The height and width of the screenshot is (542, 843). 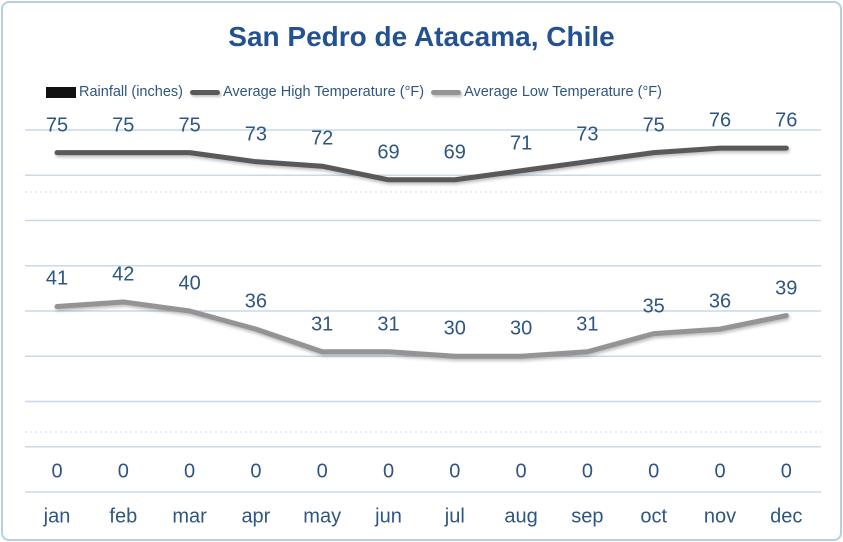 I want to click on month-label: may, so click(x=322, y=516).